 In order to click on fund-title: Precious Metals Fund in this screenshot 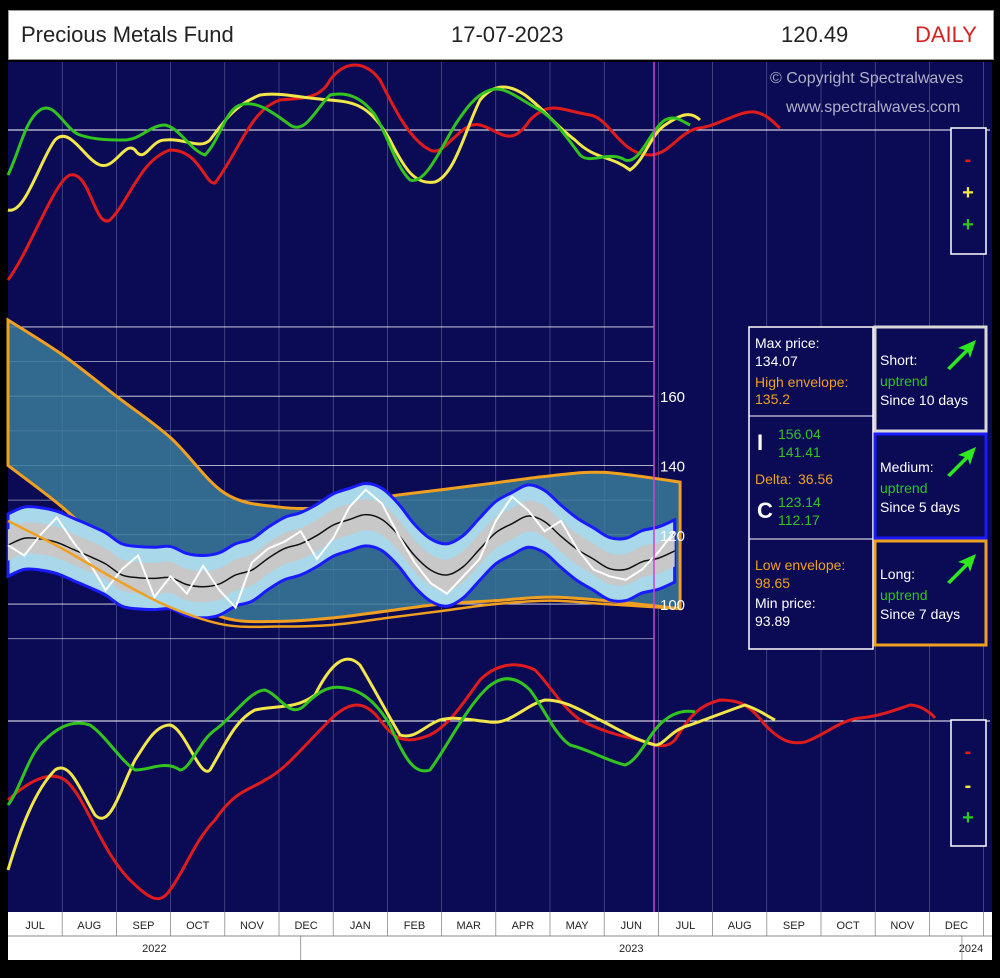, I will do `click(127, 34)`.